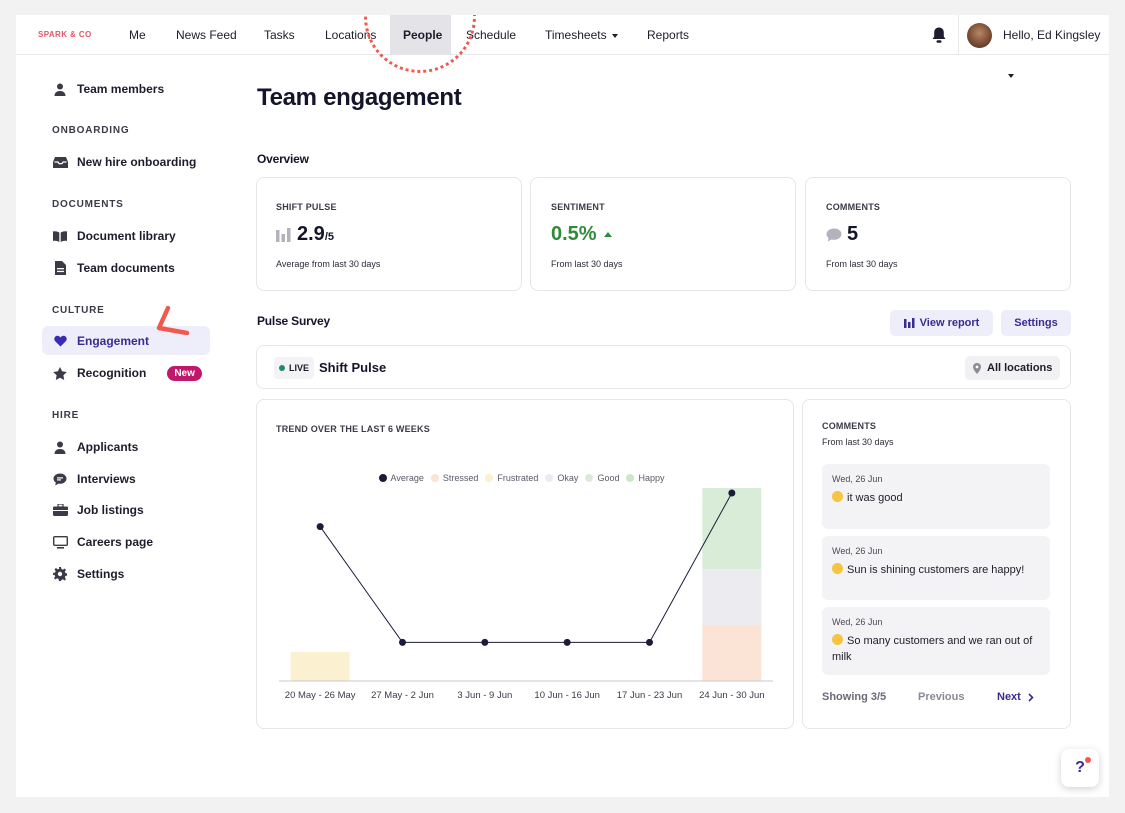  I want to click on comment-text: Sun is shining customers are happy!, so click(936, 570).